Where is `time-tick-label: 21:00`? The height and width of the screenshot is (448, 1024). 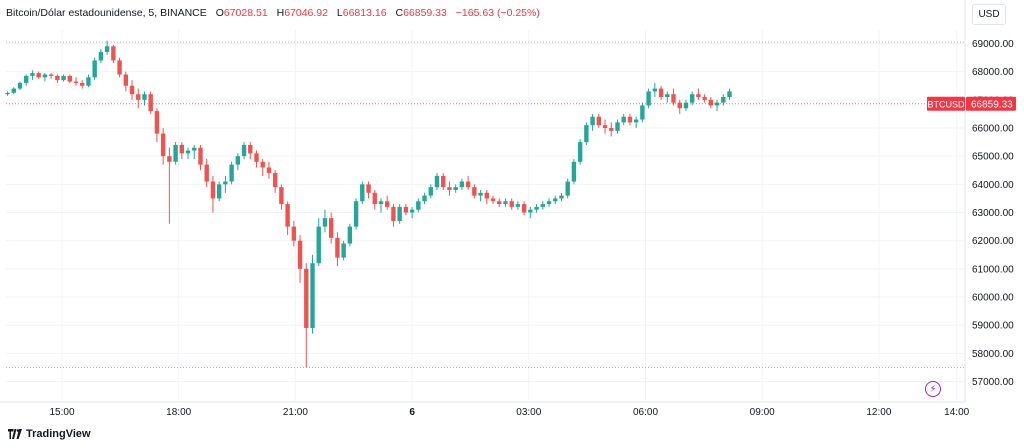 time-tick-label: 21:00 is located at coordinates (295, 412).